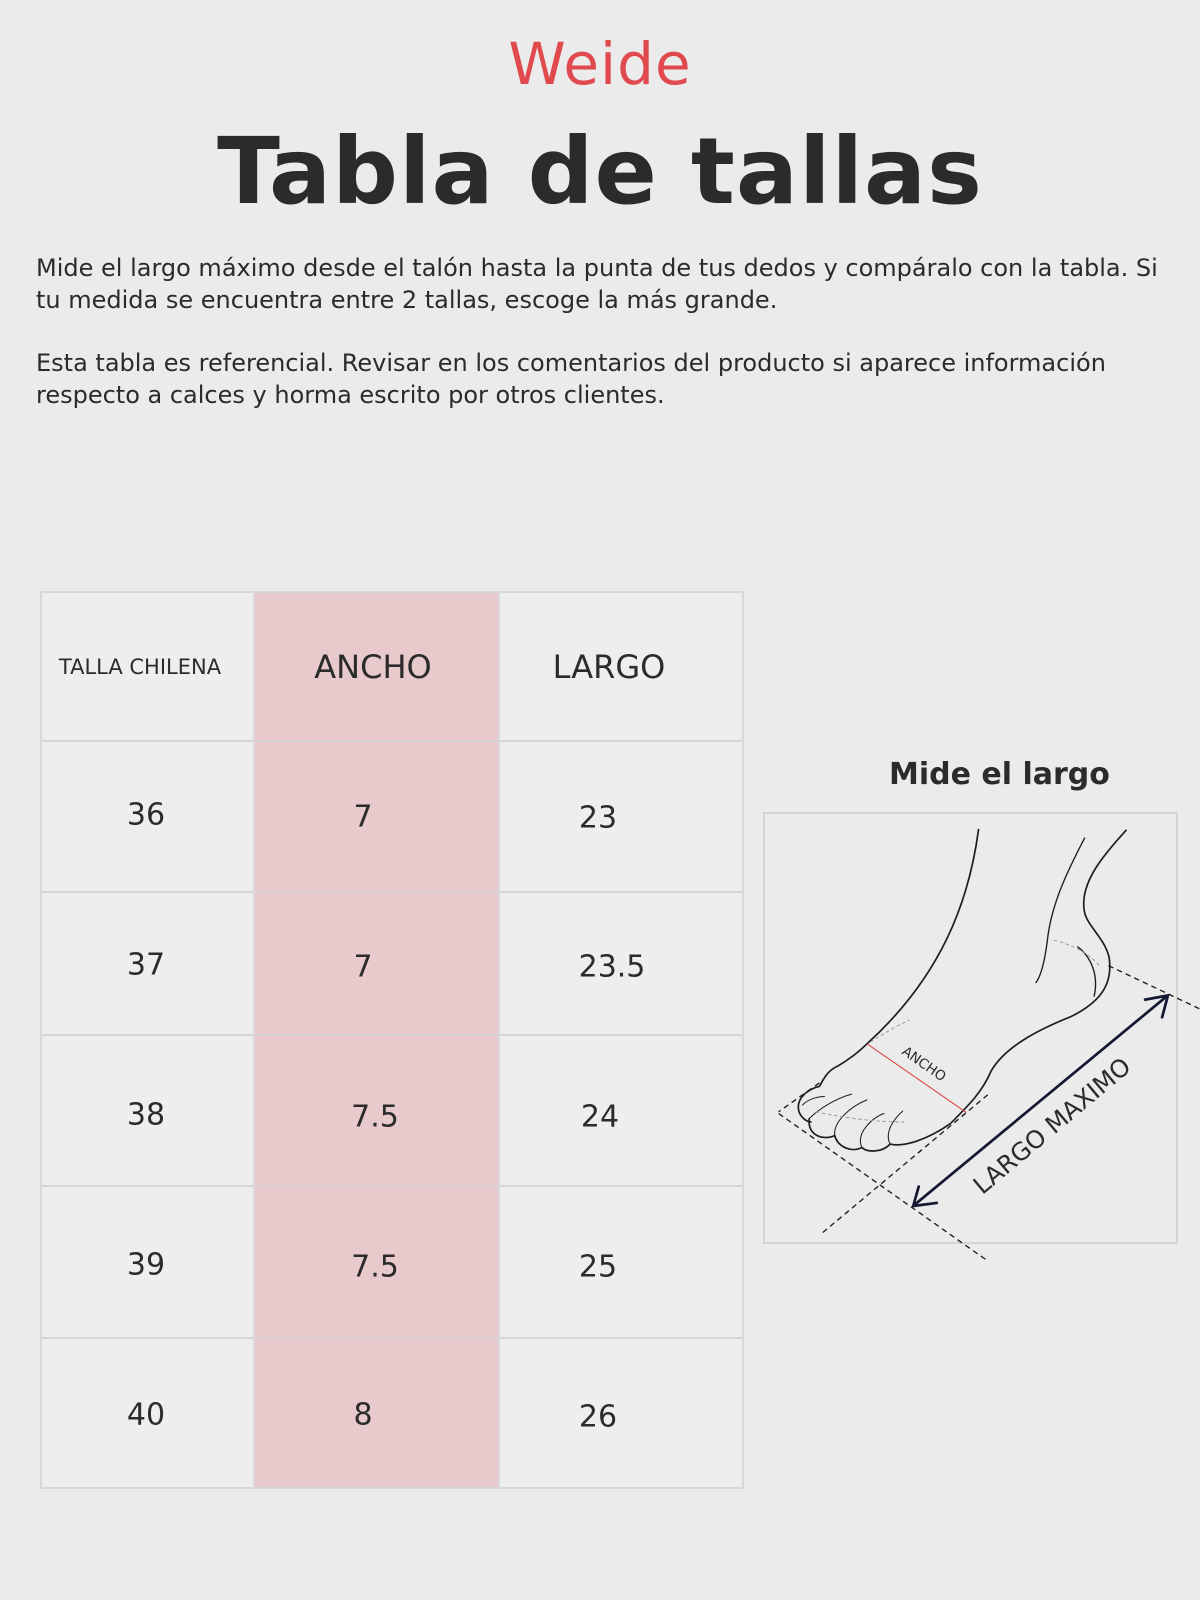 The image size is (1200, 1600). Describe the element at coordinates (600, 1117) in the screenshot. I see `largo-cell: 24` at that location.